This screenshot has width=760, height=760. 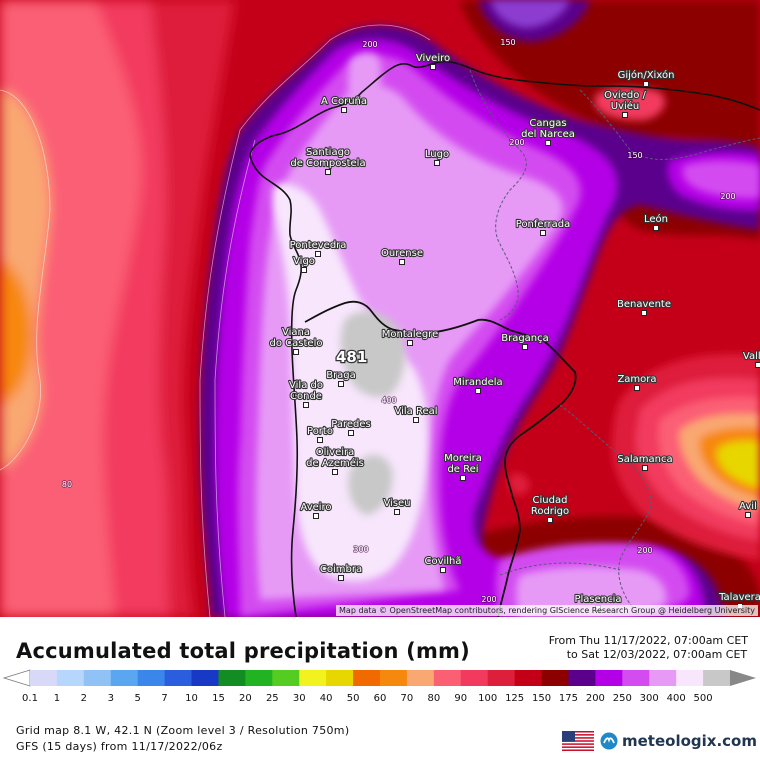 I want to click on contour-label: 150, so click(x=507, y=42).